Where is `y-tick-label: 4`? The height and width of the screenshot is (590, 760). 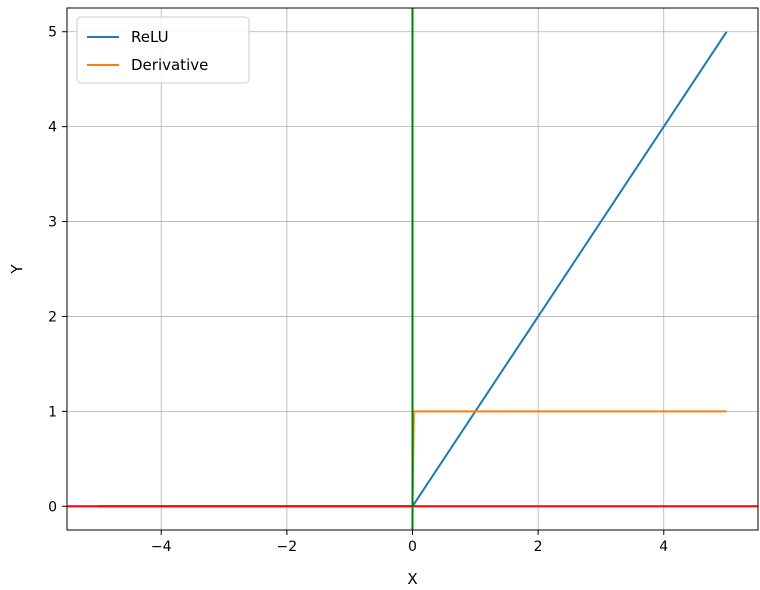
y-tick-label: 4 is located at coordinates (52, 128).